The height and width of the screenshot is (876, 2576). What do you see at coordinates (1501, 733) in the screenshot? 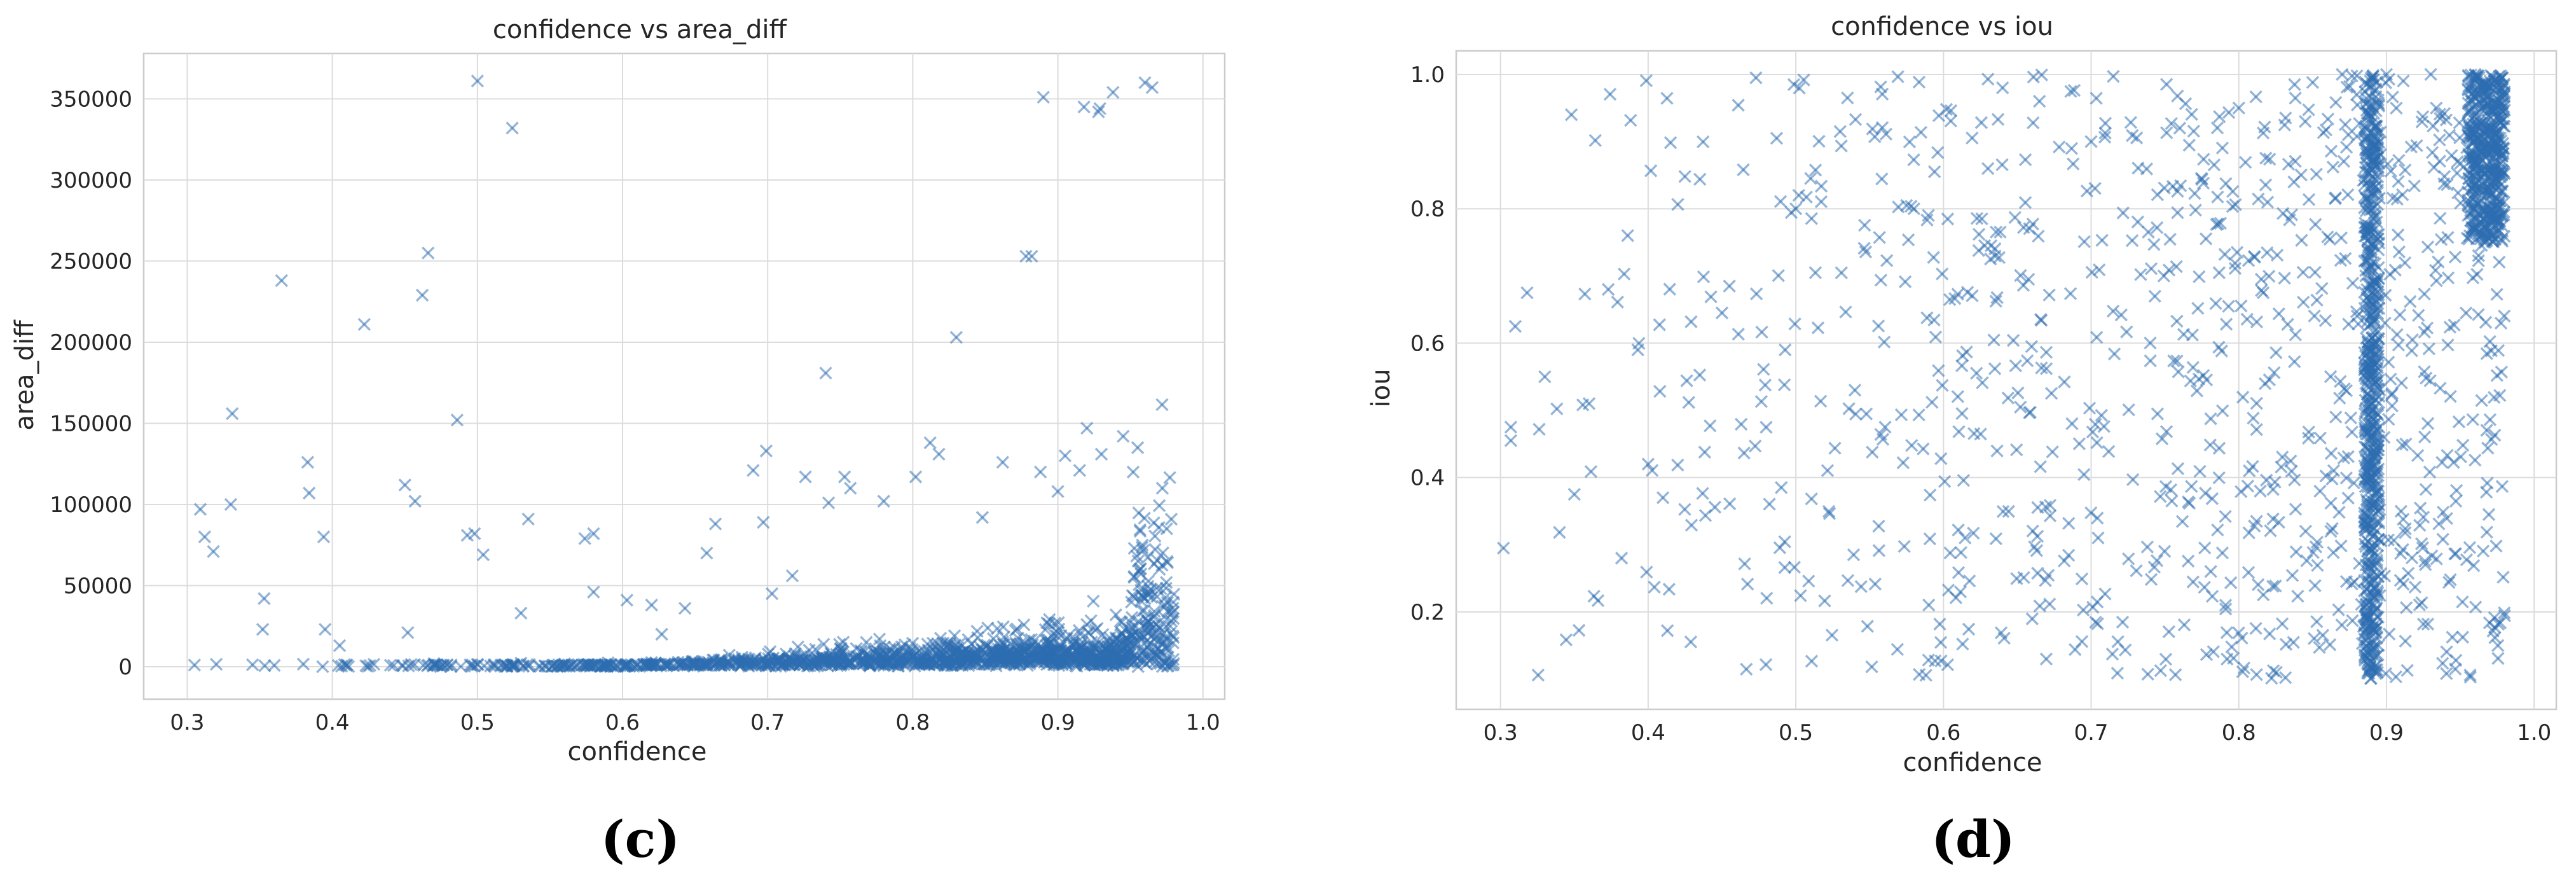
I see `x-tick-label: 0.3` at bounding box center [1501, 733].